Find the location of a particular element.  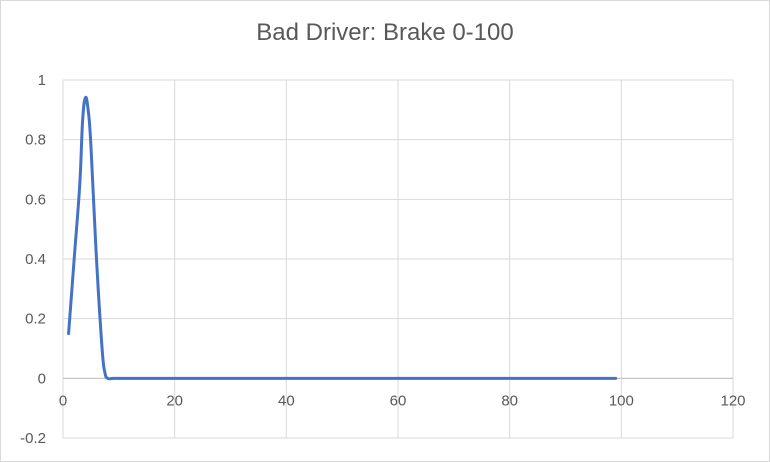

x-tick-label: 80 is located at coordinates (509, 400).